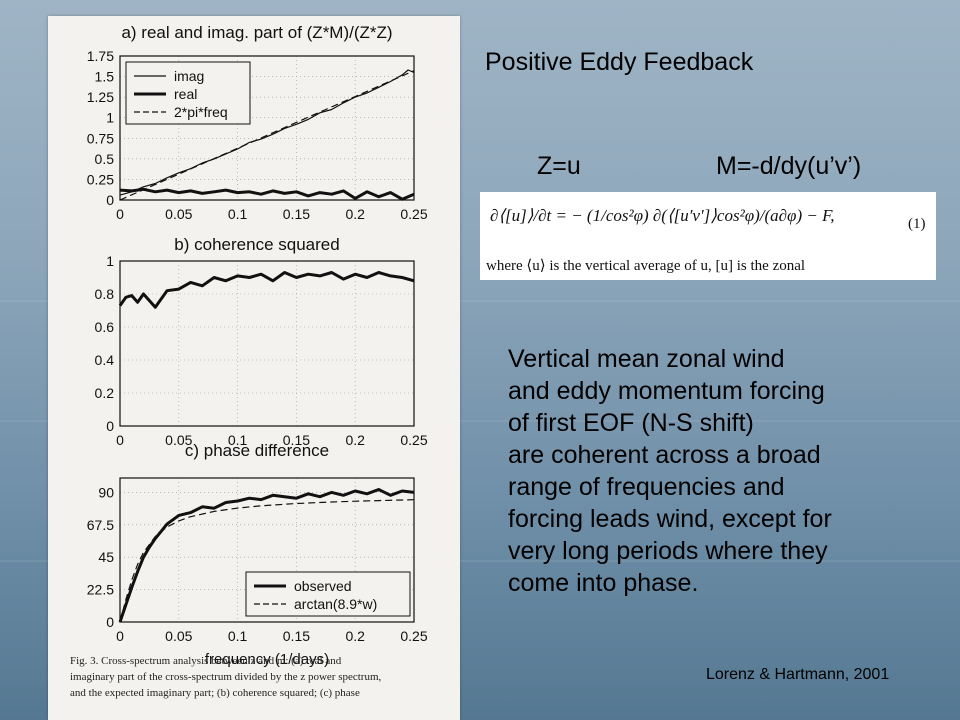 This screenshot has height=720, width=960. What do you see at coordinates (100, 97) in the screenshot?
I see `y-tick-label: 1.25` at bounding box center [100, 97].